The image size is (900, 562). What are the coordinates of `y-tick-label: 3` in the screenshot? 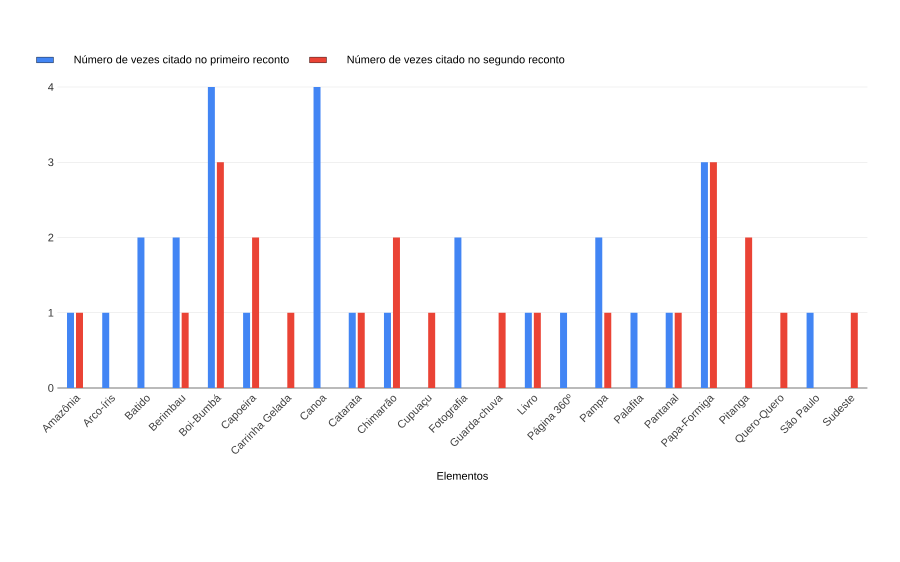 It's located at (51, 162).